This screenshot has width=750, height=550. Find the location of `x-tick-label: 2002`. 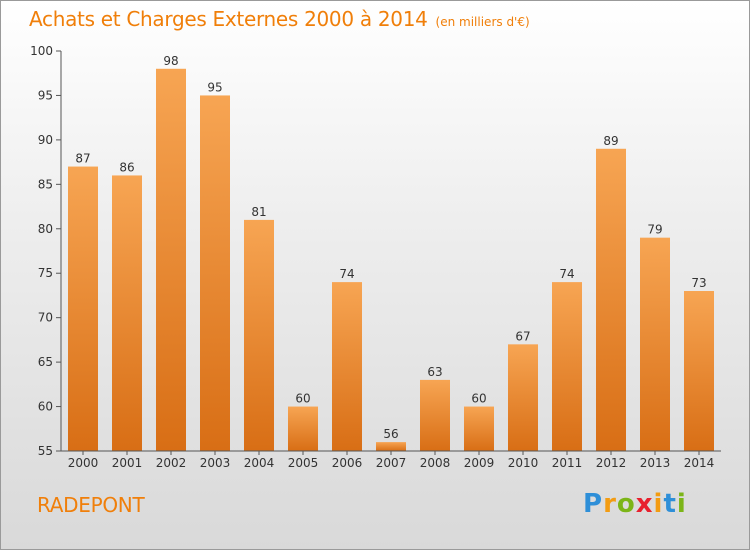

x-tick-label: 2002 is located at coordinates (171, 463).